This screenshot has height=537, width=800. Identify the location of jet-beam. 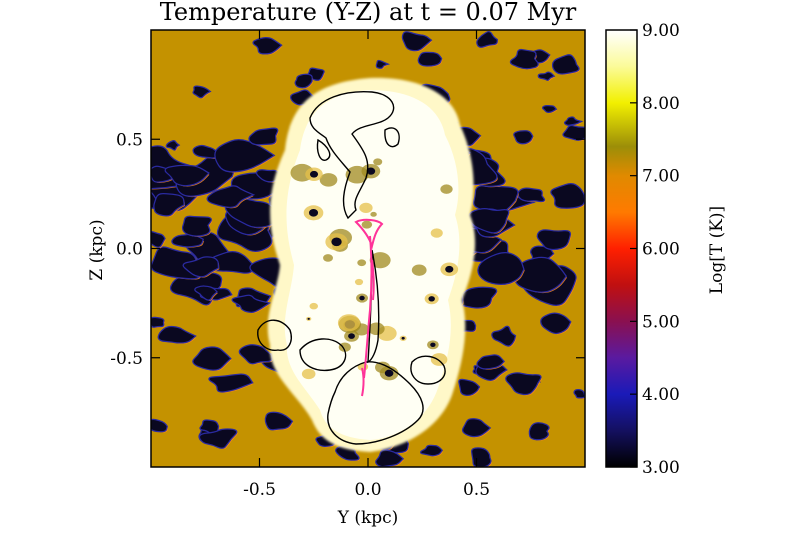
(369, 307).